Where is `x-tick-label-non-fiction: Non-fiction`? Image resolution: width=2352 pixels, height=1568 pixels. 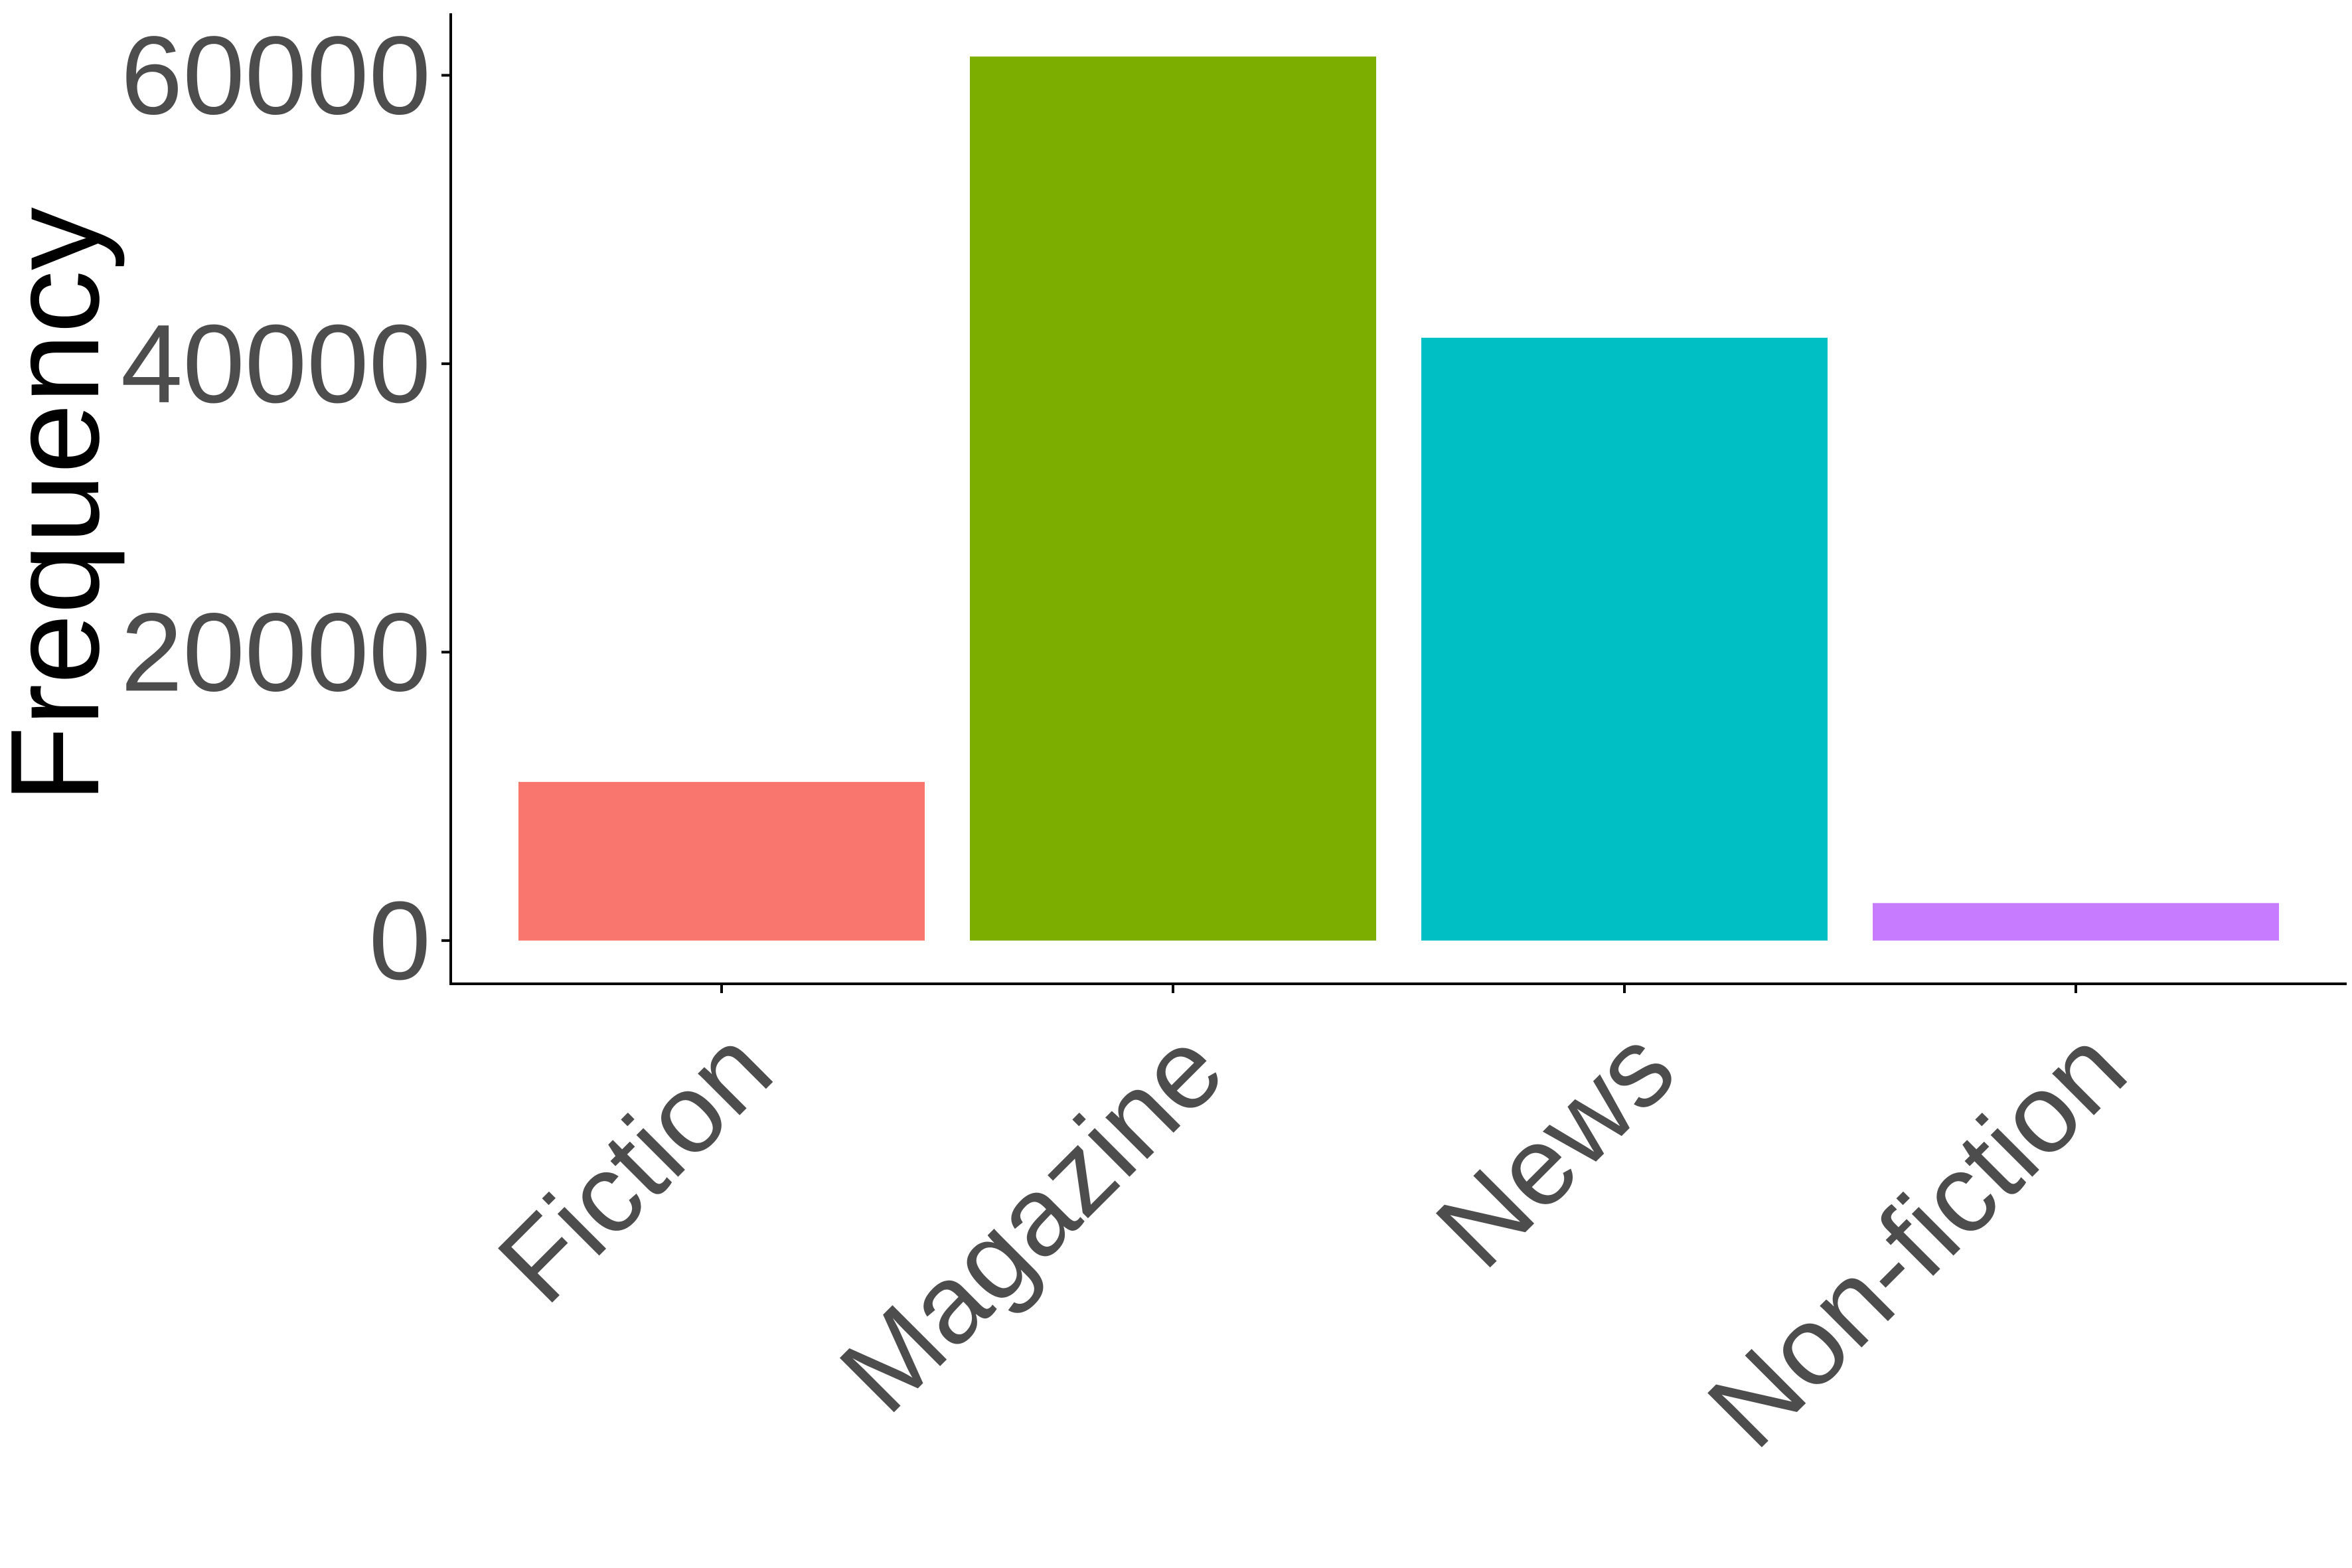
x-tick-label-non-fiction: Non-fiction is located at coordinates (1917, 1239).